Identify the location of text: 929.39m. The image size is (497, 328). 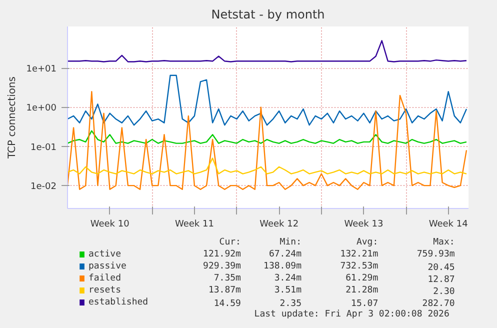
(222, 267).